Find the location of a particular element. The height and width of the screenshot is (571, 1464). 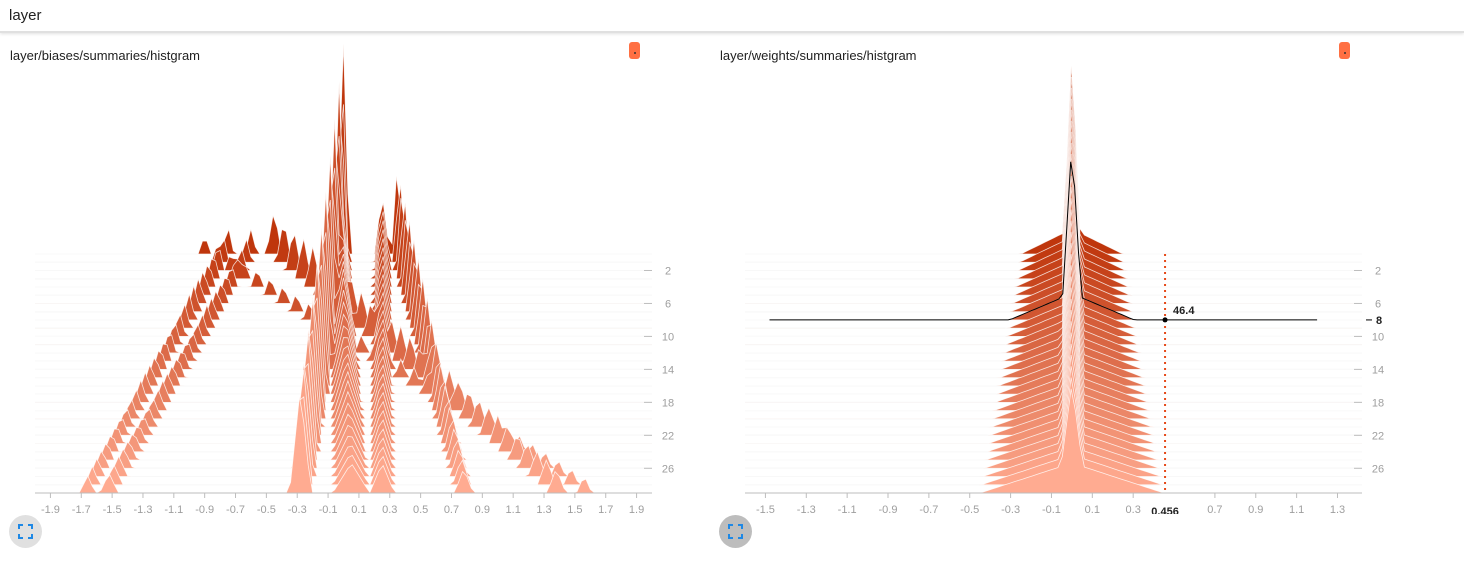

x-tick-label: 1.9 is located at coordinates (636, 509).